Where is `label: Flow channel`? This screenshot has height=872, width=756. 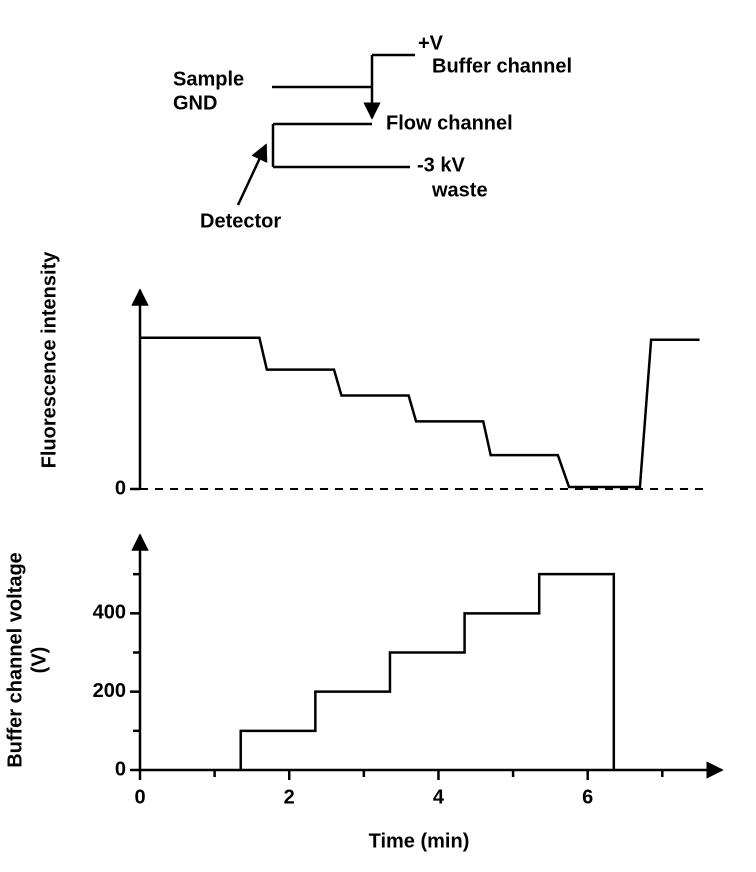 label: Flow channel is located at coordinates (449, 123).